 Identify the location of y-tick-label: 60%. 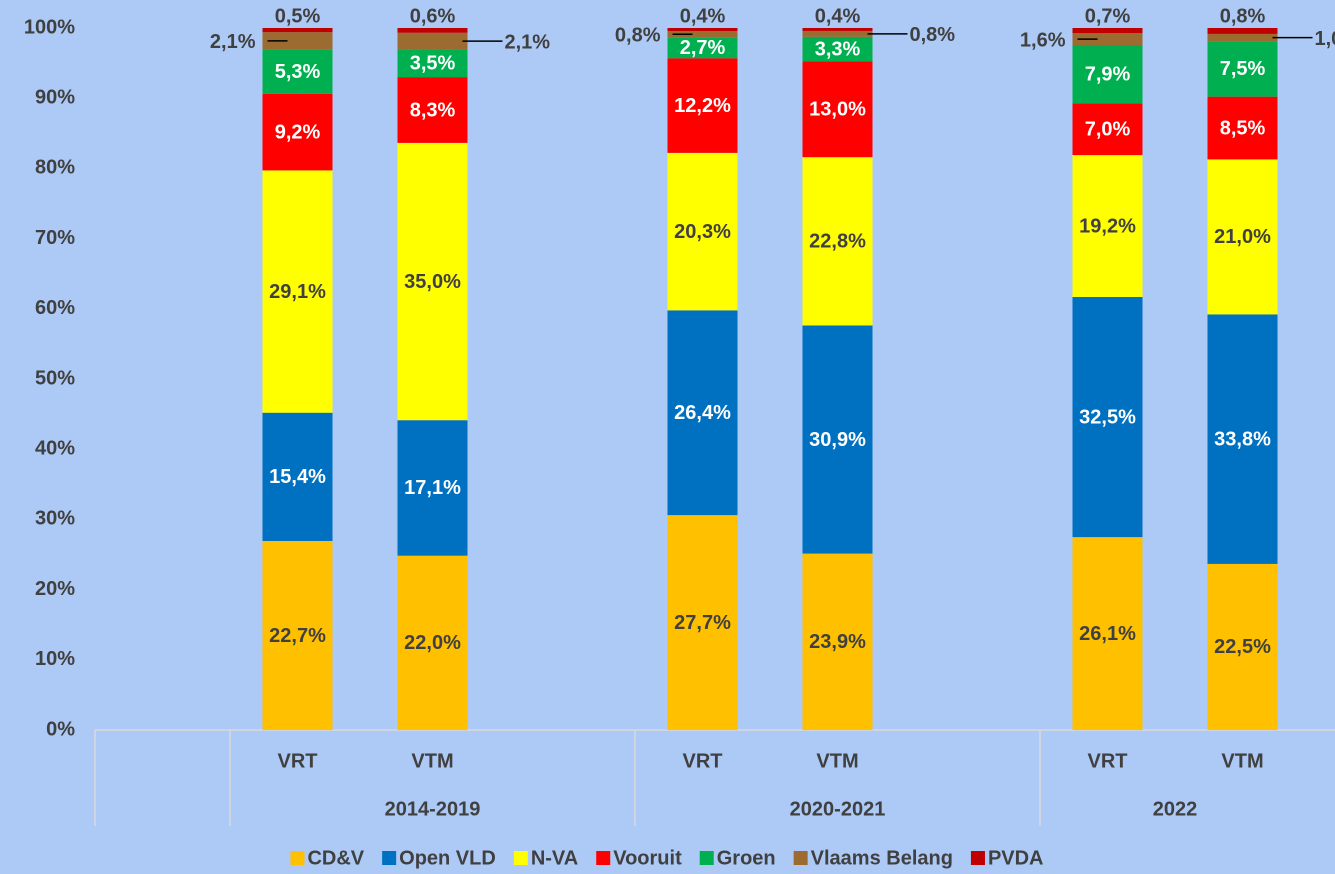
(55, 308).